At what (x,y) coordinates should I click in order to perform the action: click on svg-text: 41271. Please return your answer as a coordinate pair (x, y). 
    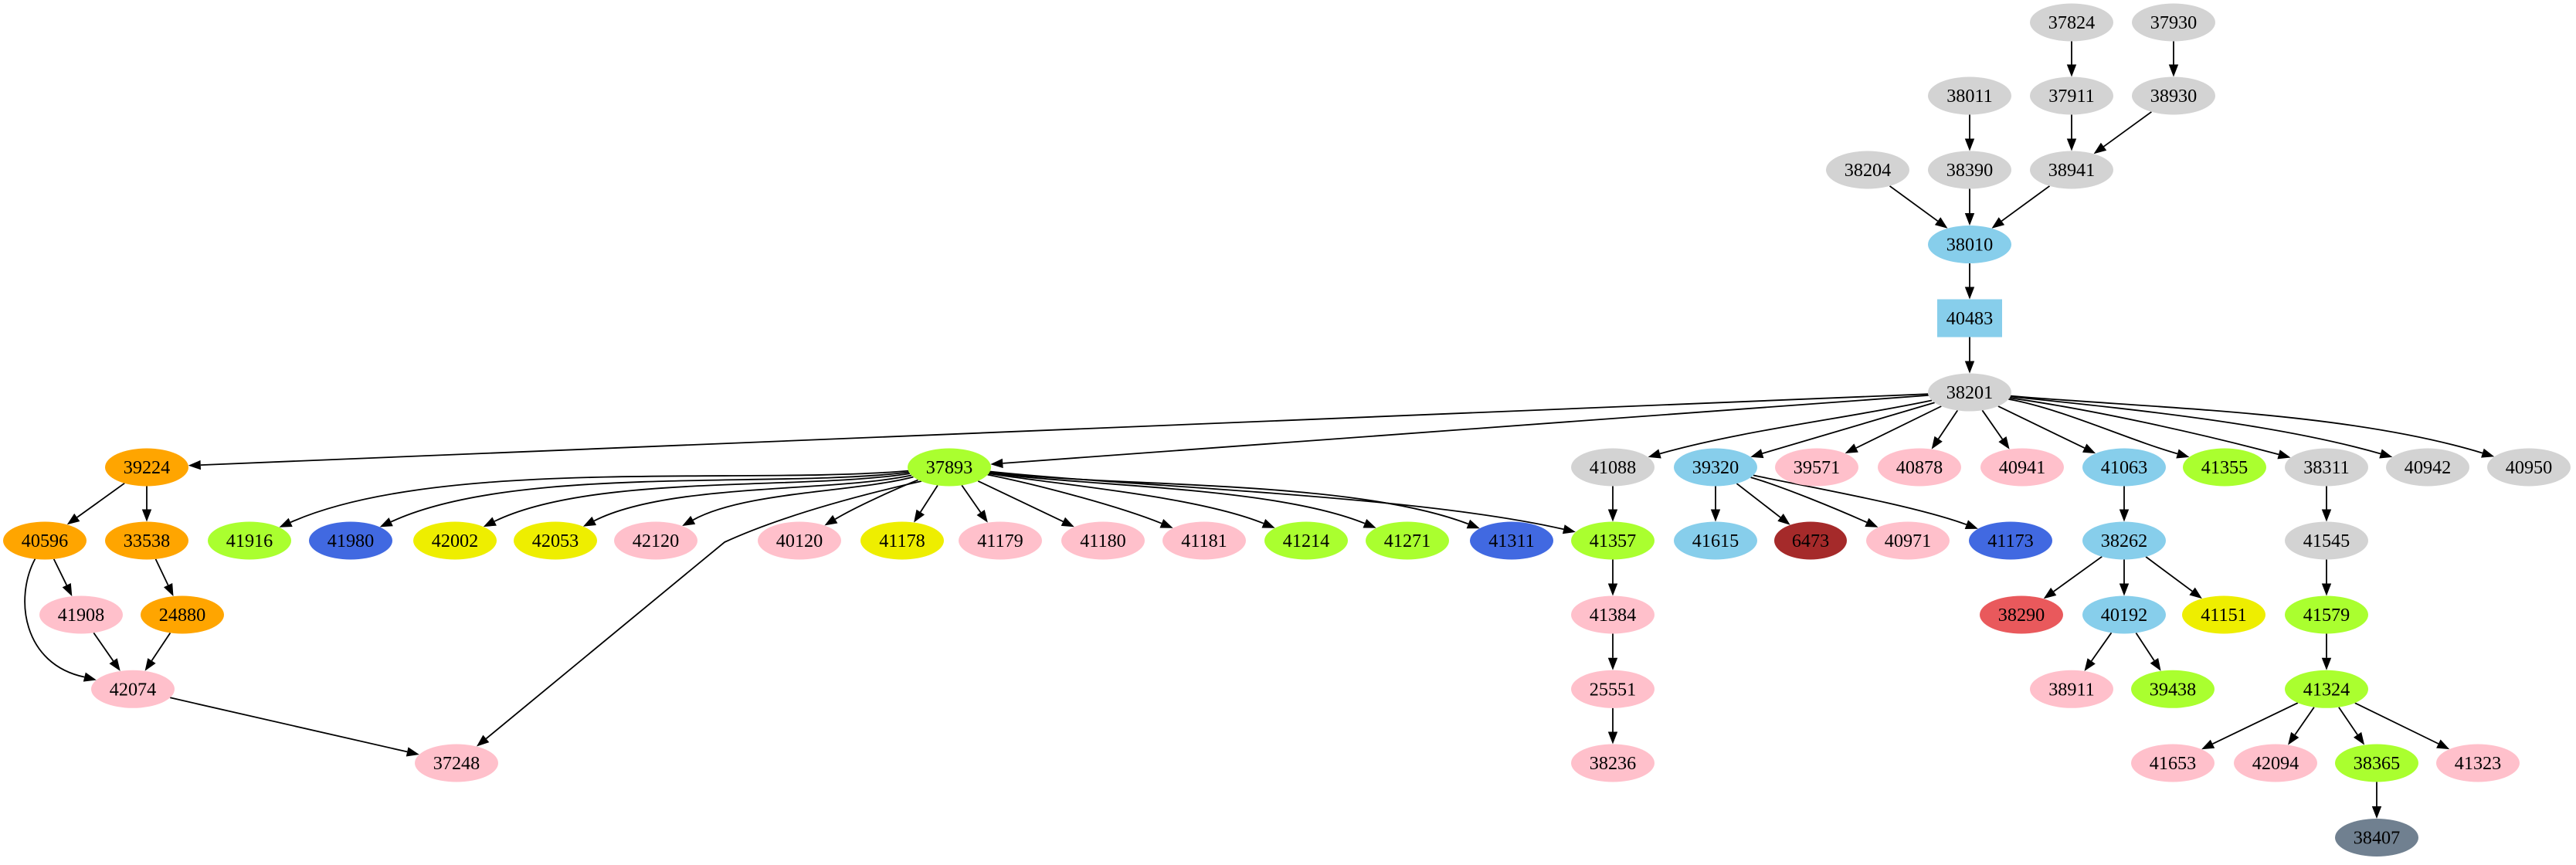
    Looking at the image, I should click on (1407, 541).